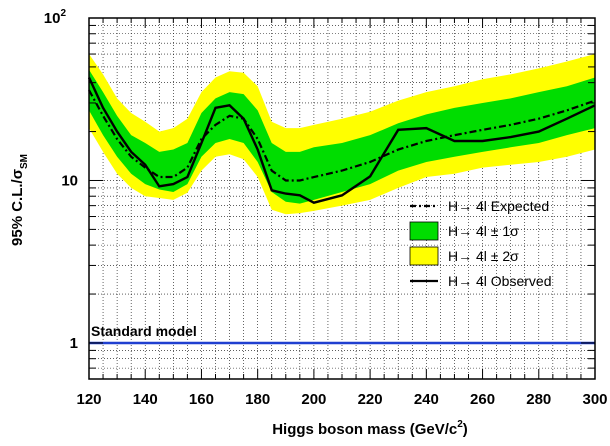 The width and height of the screenshot is (610, 446). Describe the element at coordinates (483, 231) in the screenshot. I see `legend-label-band1: H→ 4l ± 1σ` at that location.